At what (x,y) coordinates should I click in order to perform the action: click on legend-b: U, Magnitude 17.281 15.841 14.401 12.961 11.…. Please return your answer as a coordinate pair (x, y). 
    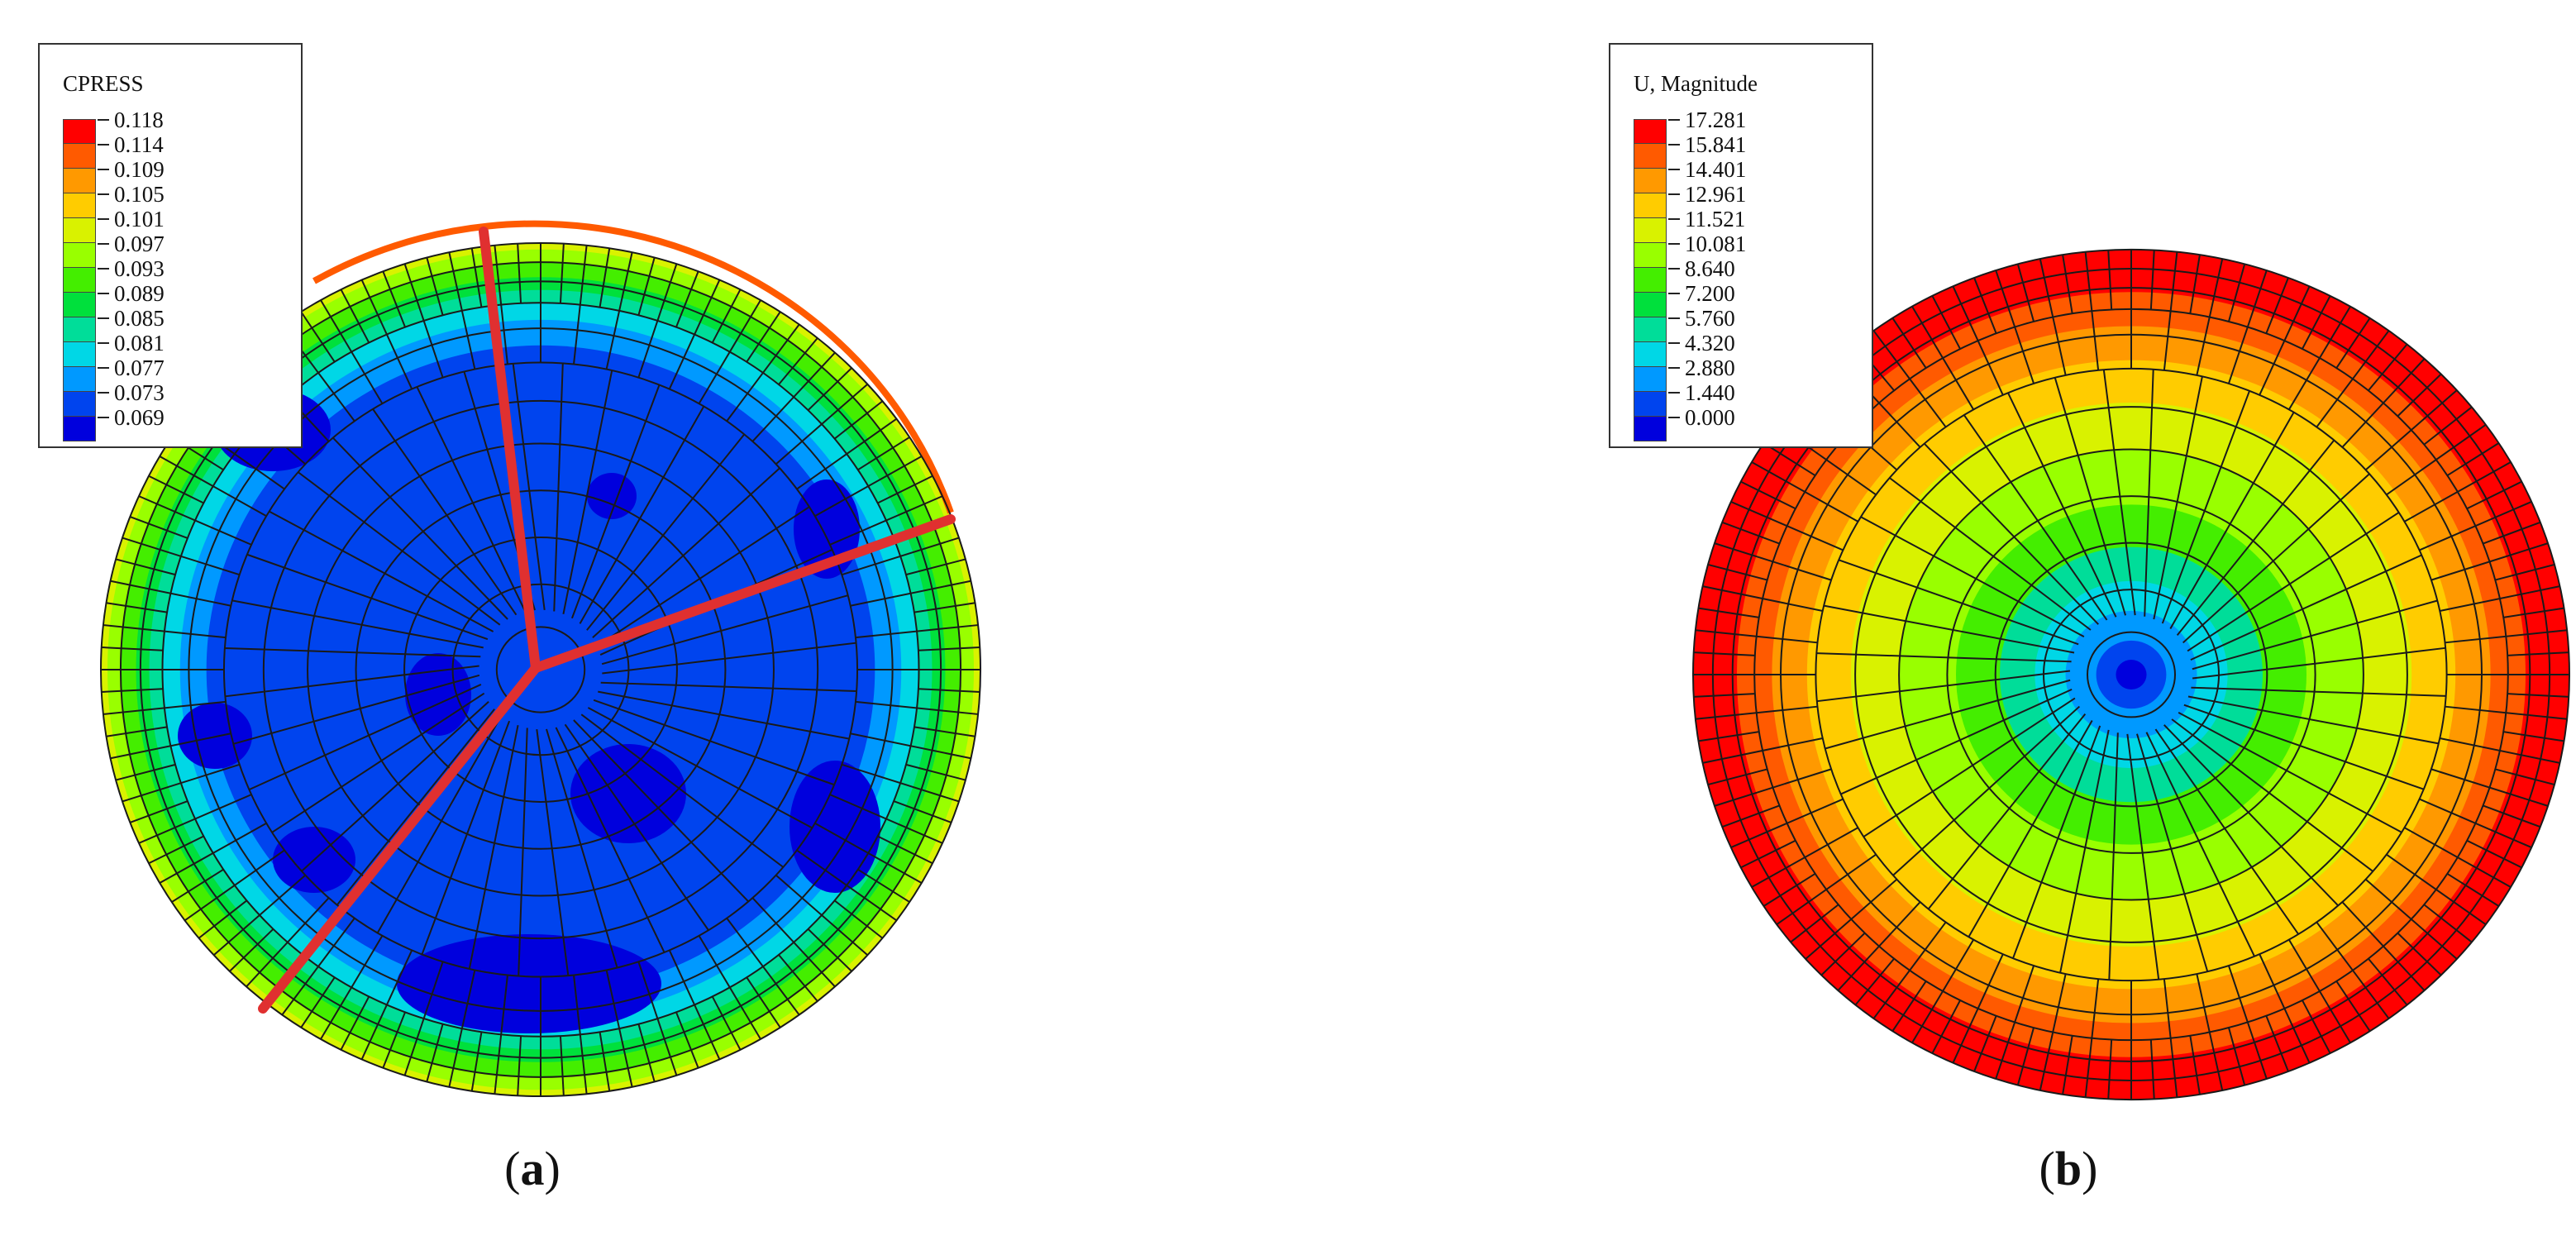
    Looking at the image, I should click on (1741, 245).